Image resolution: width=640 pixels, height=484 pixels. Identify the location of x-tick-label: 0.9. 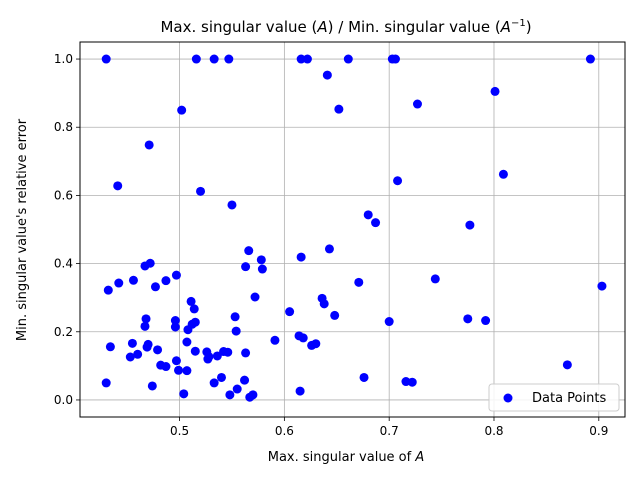
(598, 431).